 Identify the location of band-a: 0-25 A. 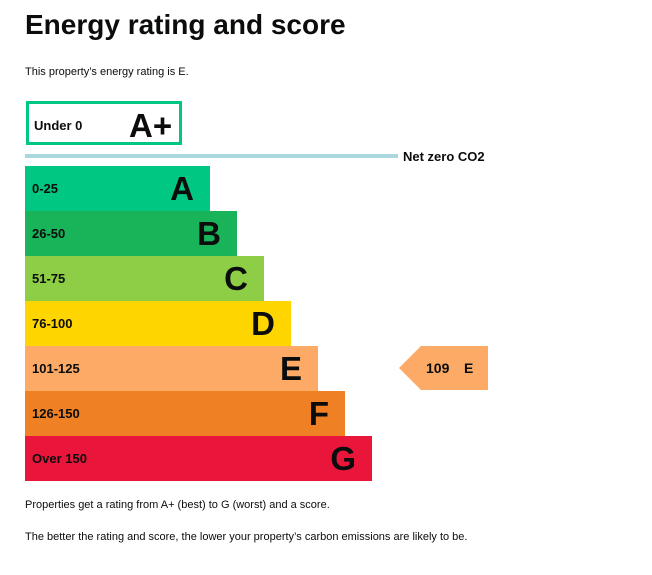
(117, 188).